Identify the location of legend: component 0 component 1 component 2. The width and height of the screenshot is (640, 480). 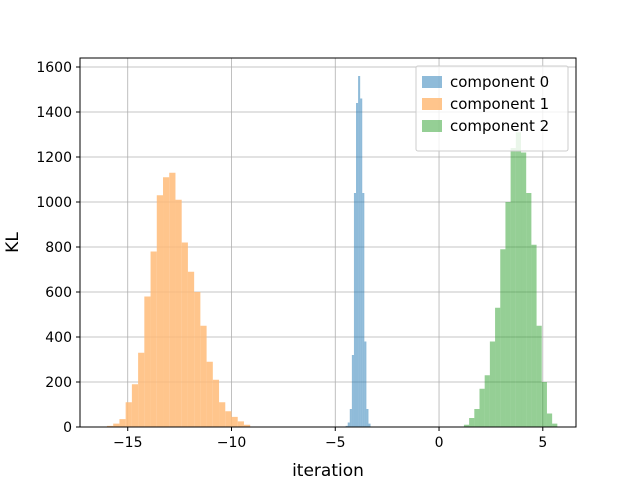
(492, 108).